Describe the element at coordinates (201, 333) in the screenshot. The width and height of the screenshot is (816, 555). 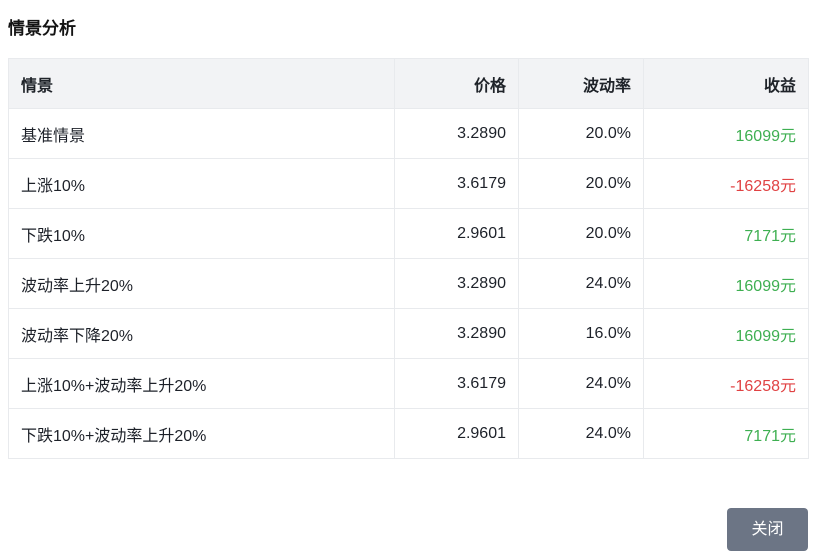
I see `cell-scenario: 波动率下降20%` at that location.